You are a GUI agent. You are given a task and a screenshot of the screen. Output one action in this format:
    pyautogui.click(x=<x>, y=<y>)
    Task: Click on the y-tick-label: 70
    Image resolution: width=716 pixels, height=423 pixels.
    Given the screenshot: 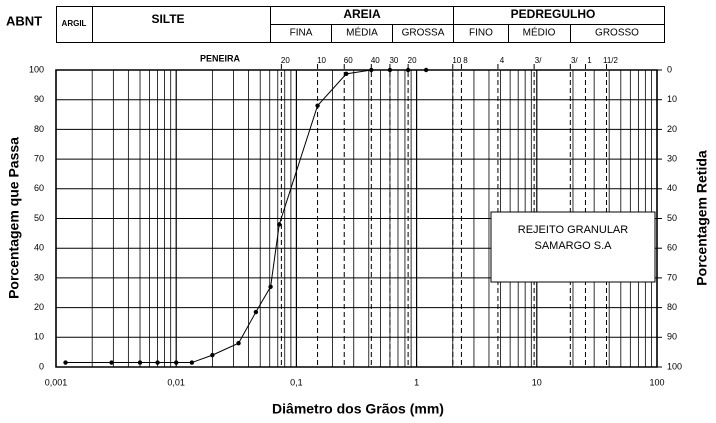 What is the action you would take?
    pyautogui.click(x=39, y=158)
    